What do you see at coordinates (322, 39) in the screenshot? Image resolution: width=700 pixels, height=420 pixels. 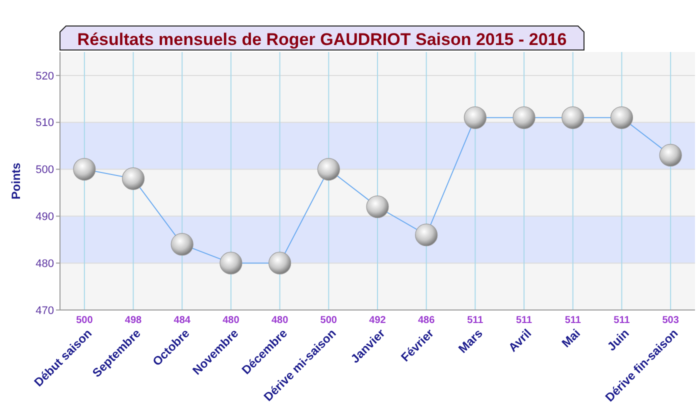 I see `chart-title: Résultats mensuels de Roger GAUDRIOT Saison 2015 - 2016` at bounding box center [322, 39].